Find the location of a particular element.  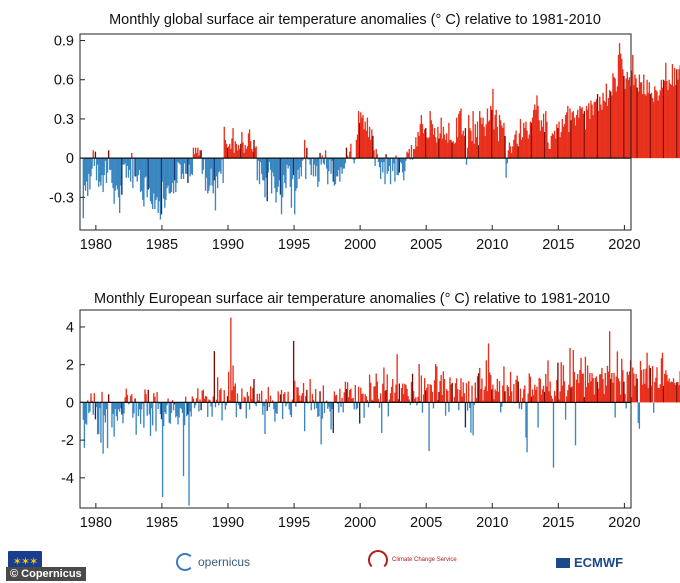

global-x-tick-label: 1995 is located at coordinates (294, 245).